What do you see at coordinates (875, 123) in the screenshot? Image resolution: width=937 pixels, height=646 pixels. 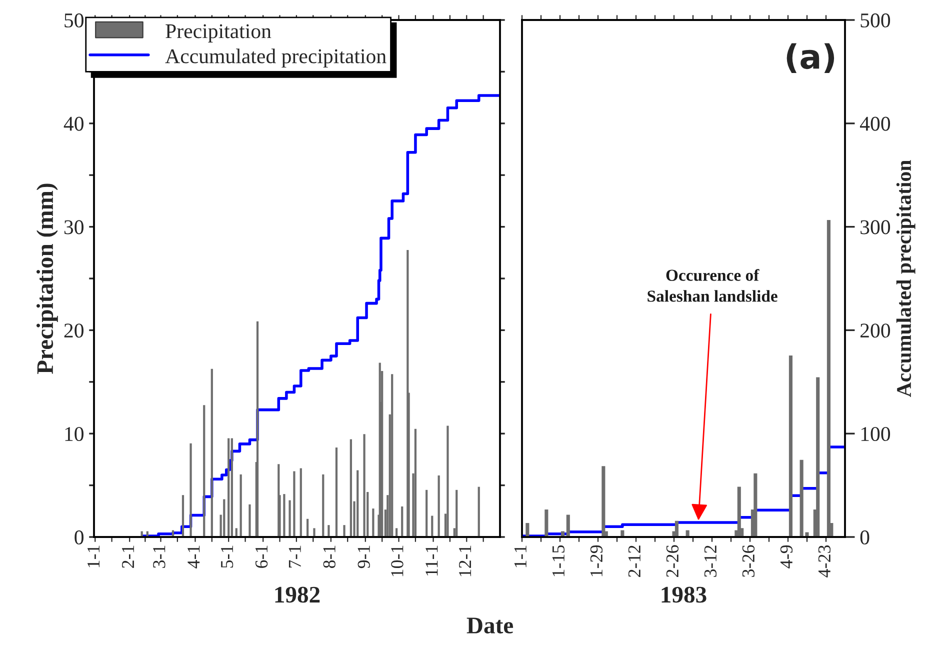 I see `y2-tick-label: 400` at bounding box center [875, 123].